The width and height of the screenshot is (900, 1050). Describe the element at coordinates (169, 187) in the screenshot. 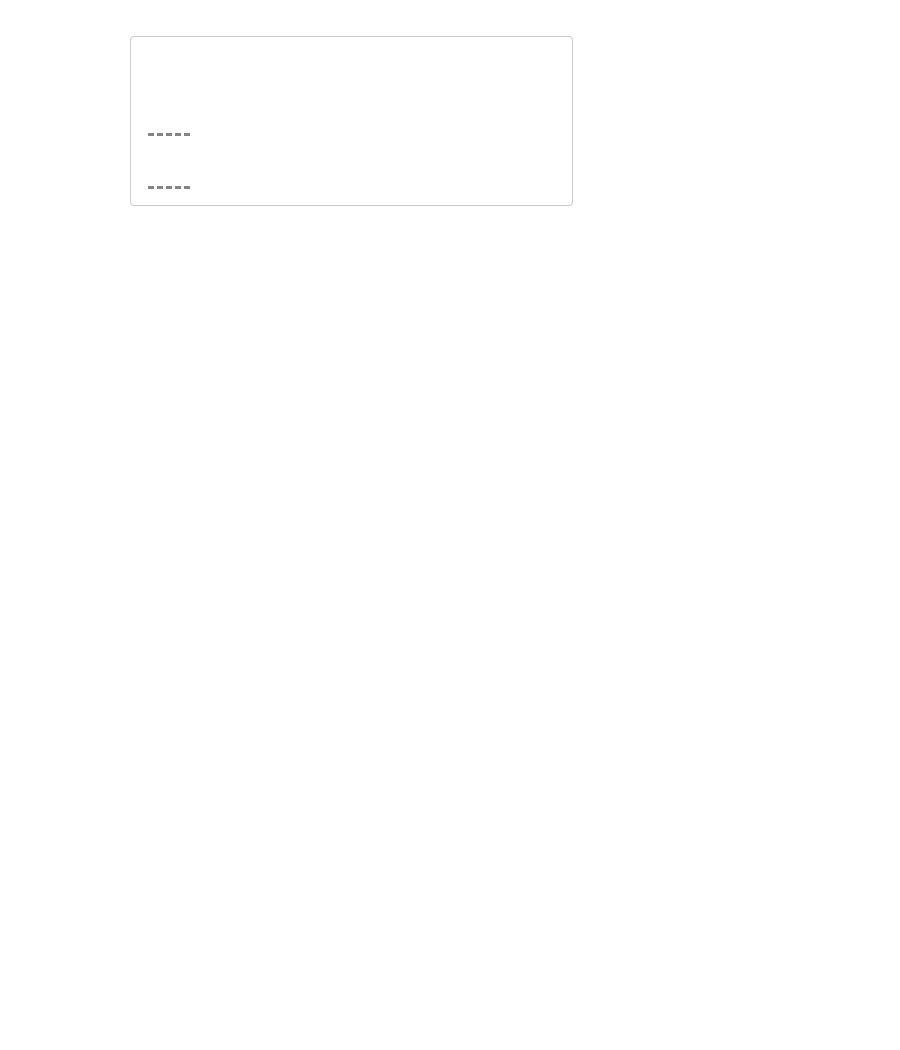

I see `fit-dashed-line-icon` at that location.